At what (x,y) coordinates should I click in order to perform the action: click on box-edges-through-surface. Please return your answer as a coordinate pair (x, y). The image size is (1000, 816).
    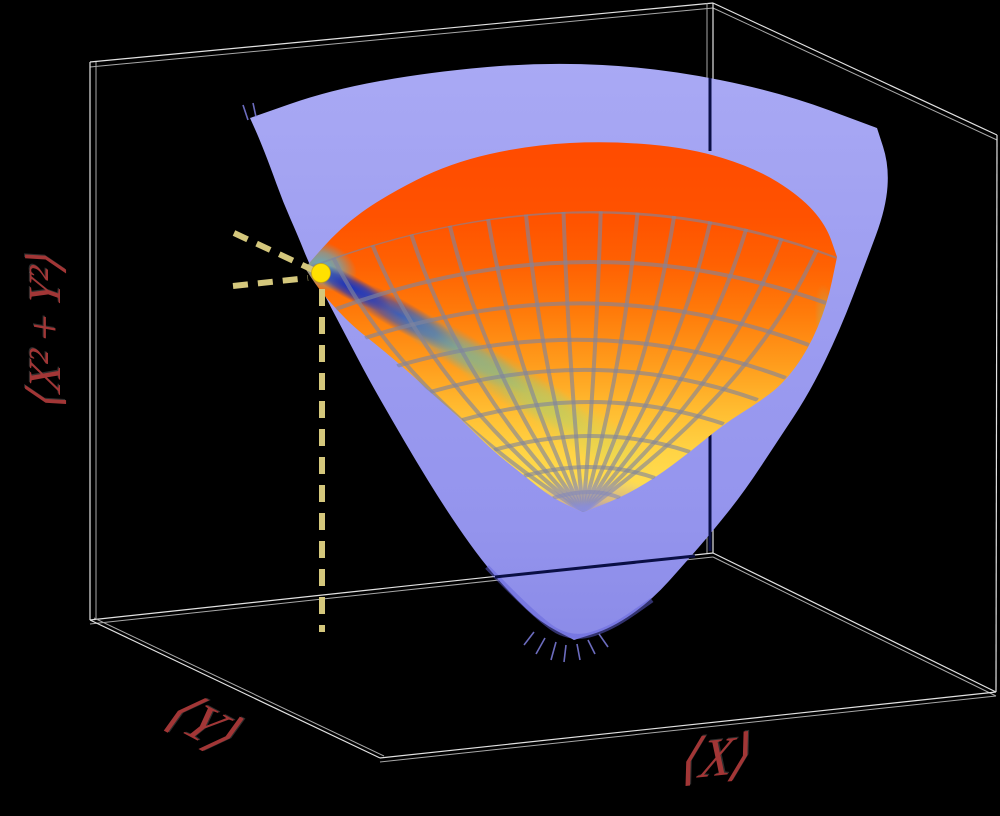
    Looking at the image, I should click on (603, 328).